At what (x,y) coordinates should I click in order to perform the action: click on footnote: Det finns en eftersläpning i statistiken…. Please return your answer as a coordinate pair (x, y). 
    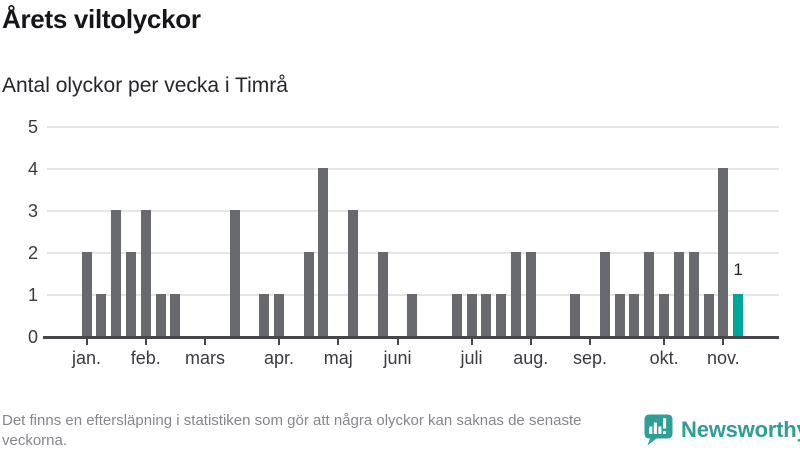
    Looking at the image, I should click on (292, 430).